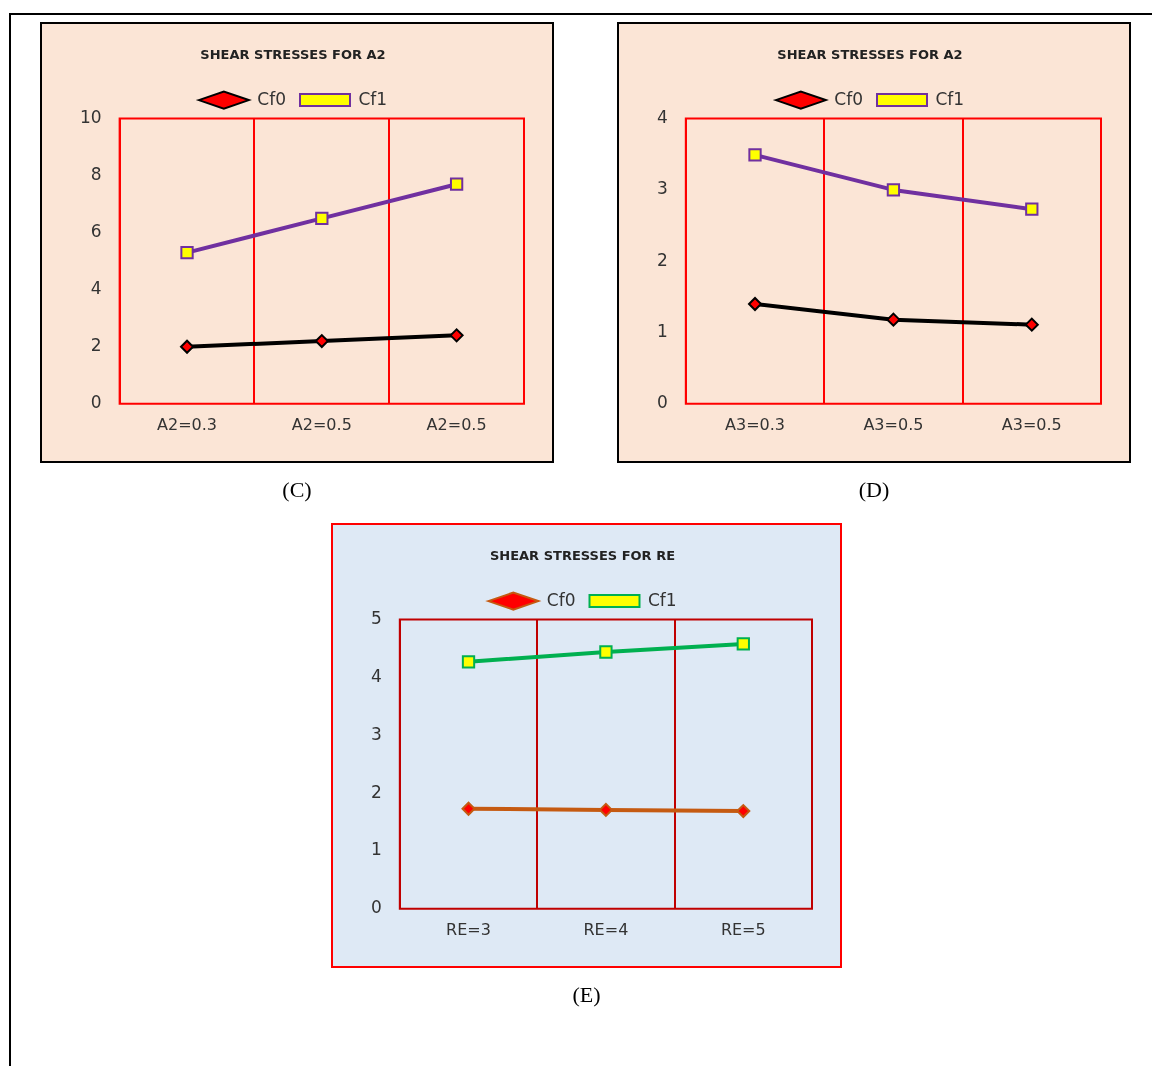 This screenshot has height=1066, width=1152. I want to click on y-tick-label: 6, so click(96, 231).